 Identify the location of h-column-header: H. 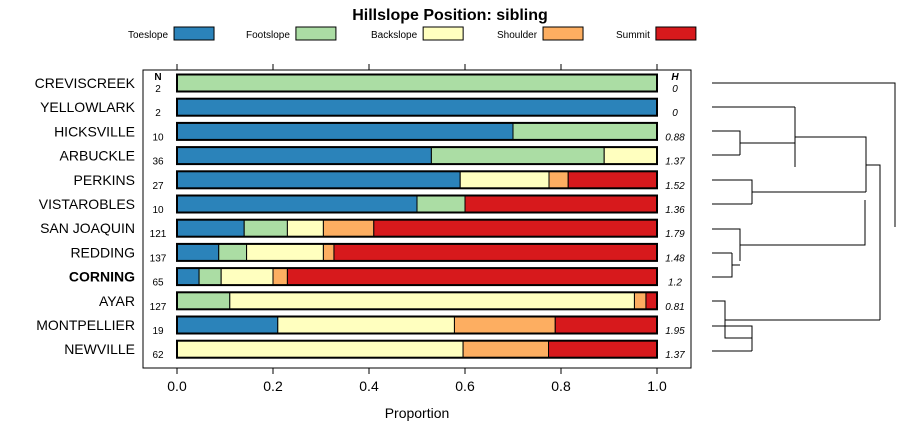
(675, 77).